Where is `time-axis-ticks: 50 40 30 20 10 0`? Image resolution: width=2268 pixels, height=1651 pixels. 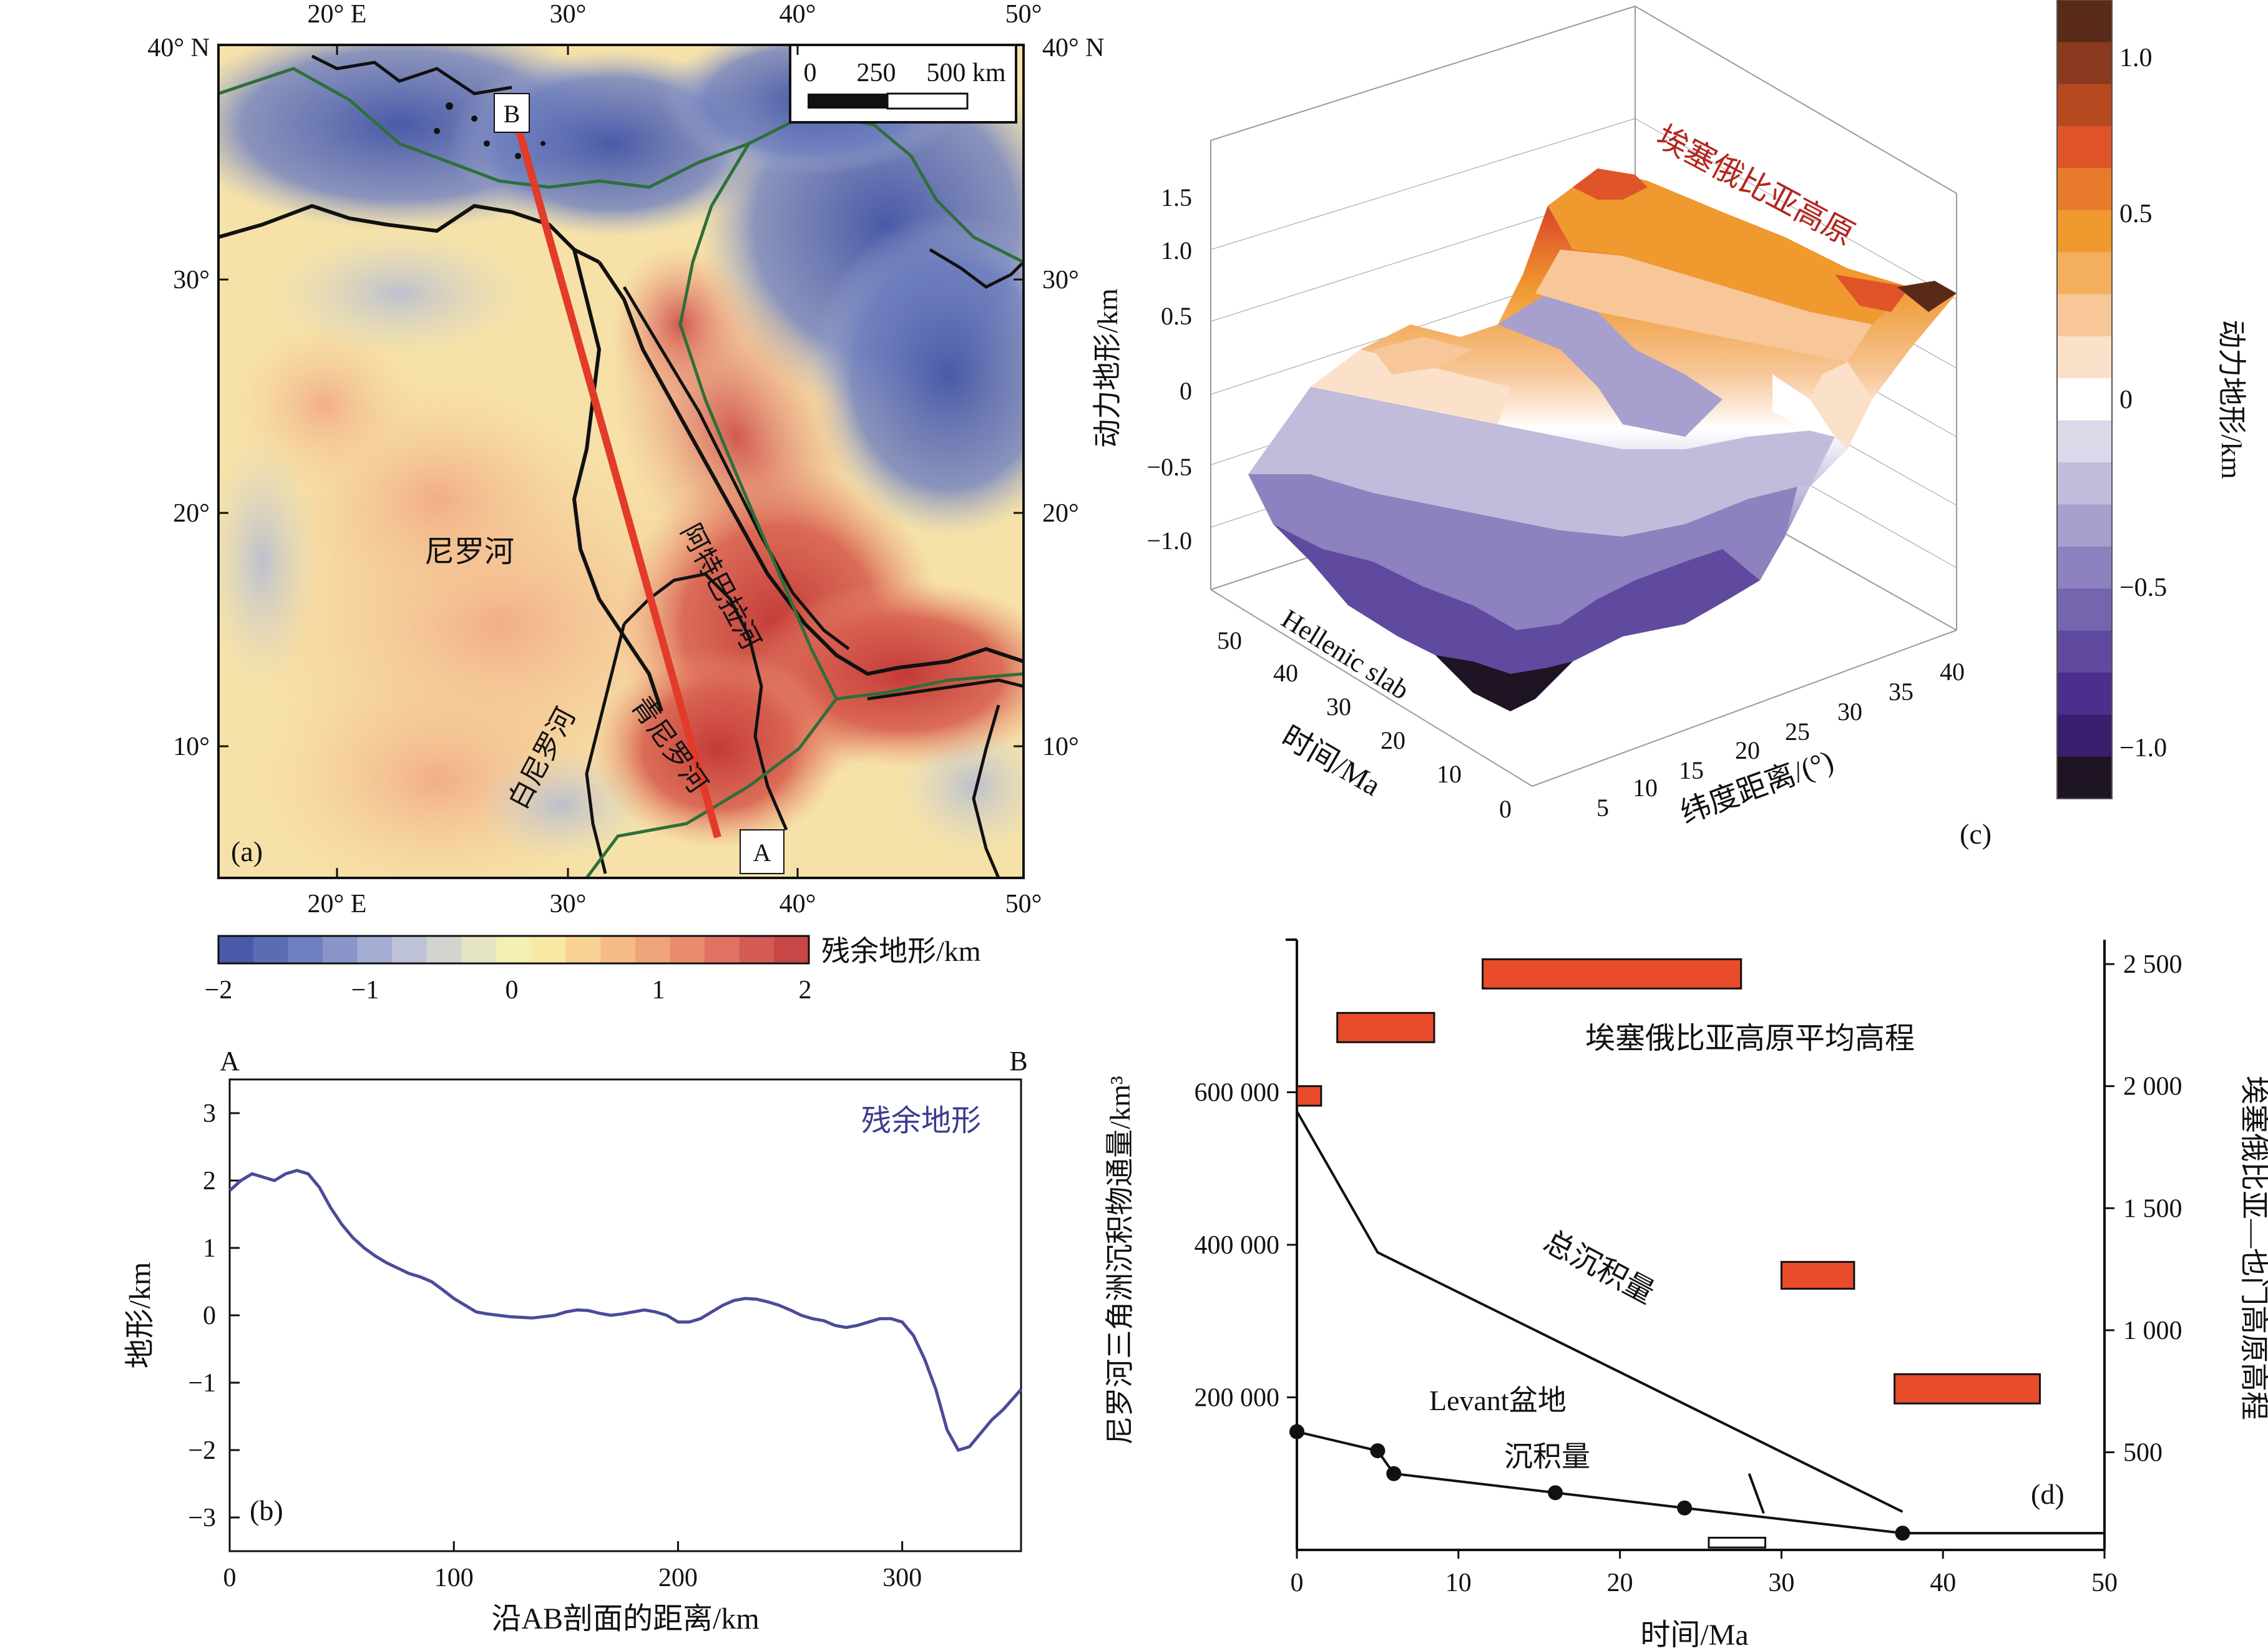
time-axis-ticks: 50 40 30 20 10 0 is located at coordinates (1364, 724).